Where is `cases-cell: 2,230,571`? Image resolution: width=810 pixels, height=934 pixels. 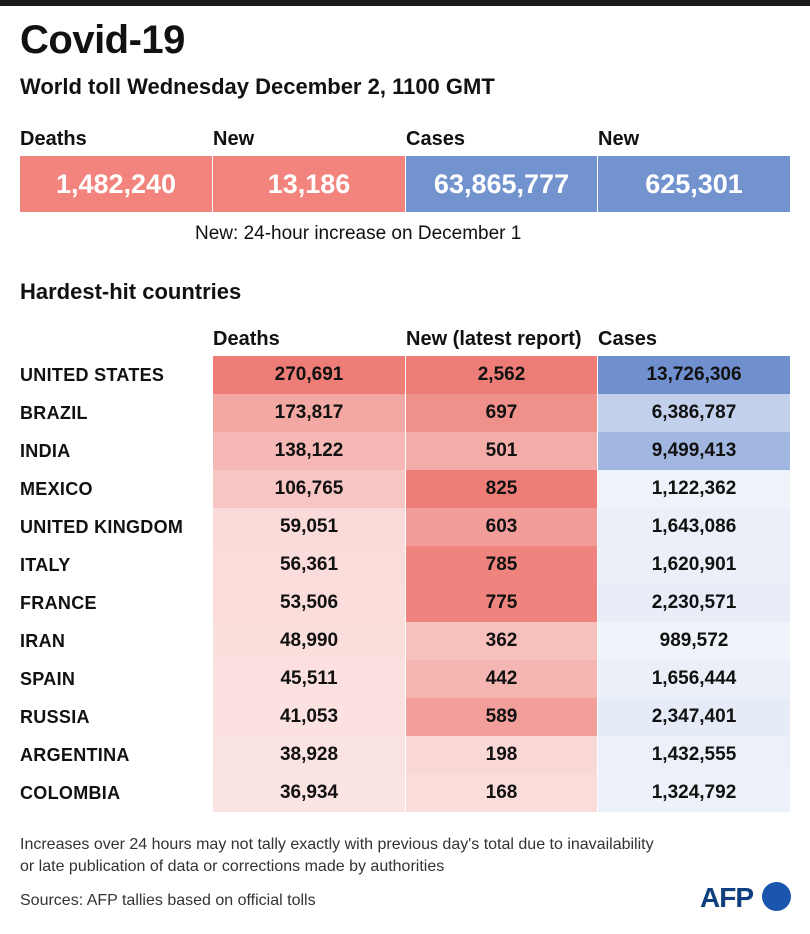
cases-cell: 2,230,571 is located at coordinates (694, 603).